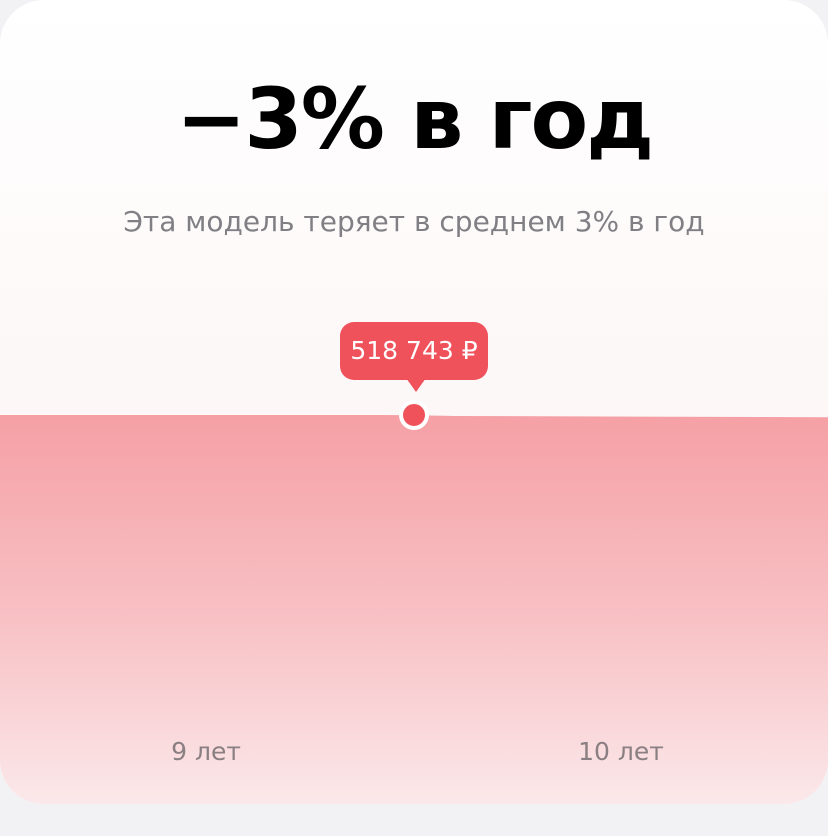 This screenshot has height=836, width=828. Describe the element at coordinates (206, 751) in the screenshot. I see `x-tick-9-years: 9 лет` at that location.